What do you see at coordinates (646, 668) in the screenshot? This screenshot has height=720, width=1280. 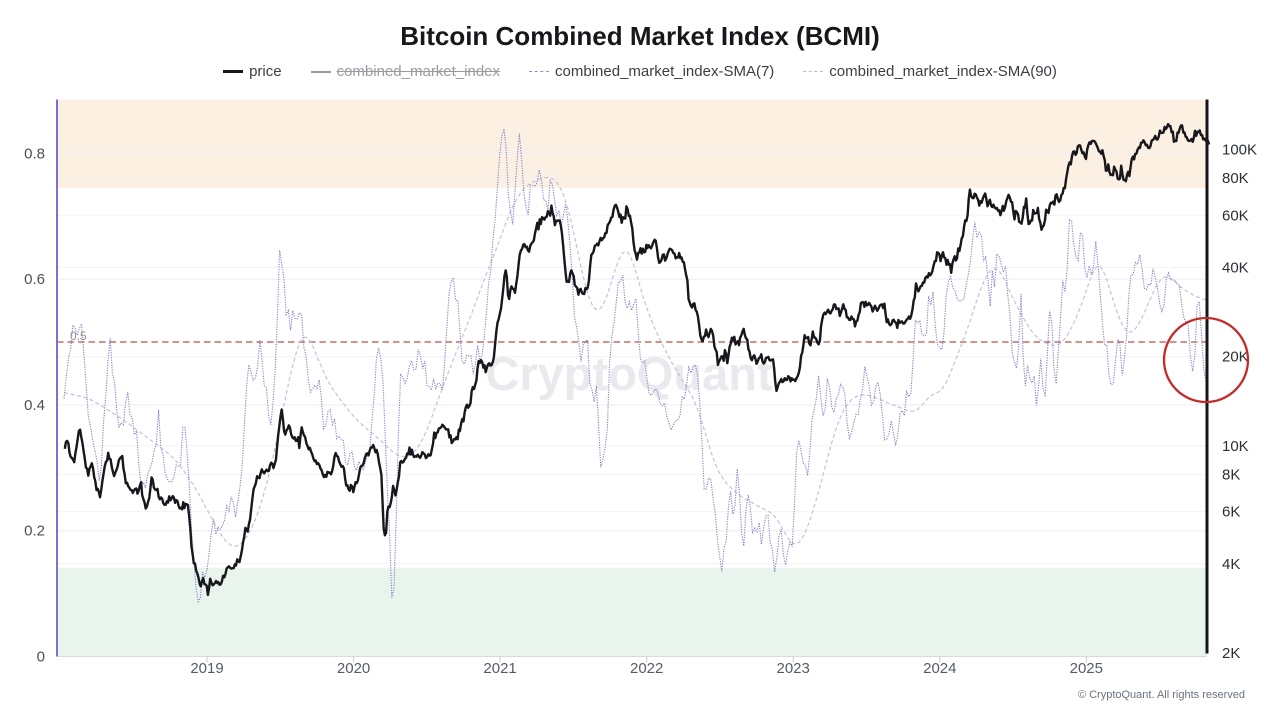 I see `svg-text: 2022` at bounding box center [646, 668].